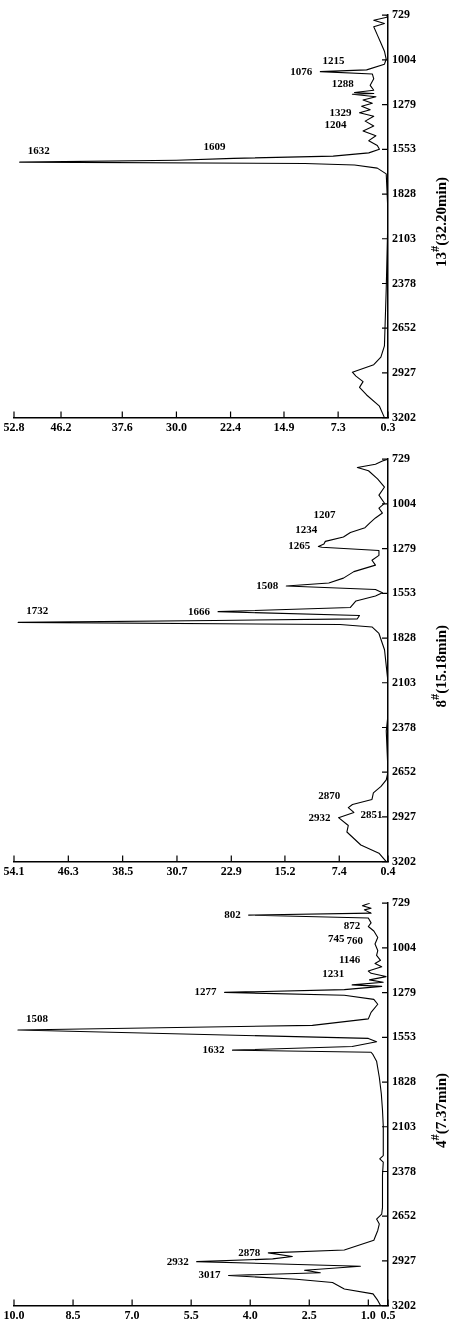 The width and height of the screenshot is (462, 1334). What do you see at coordinates (306, 529) in the screenshot?
I see `annotation: 1234` at bounding box center [306, 529].